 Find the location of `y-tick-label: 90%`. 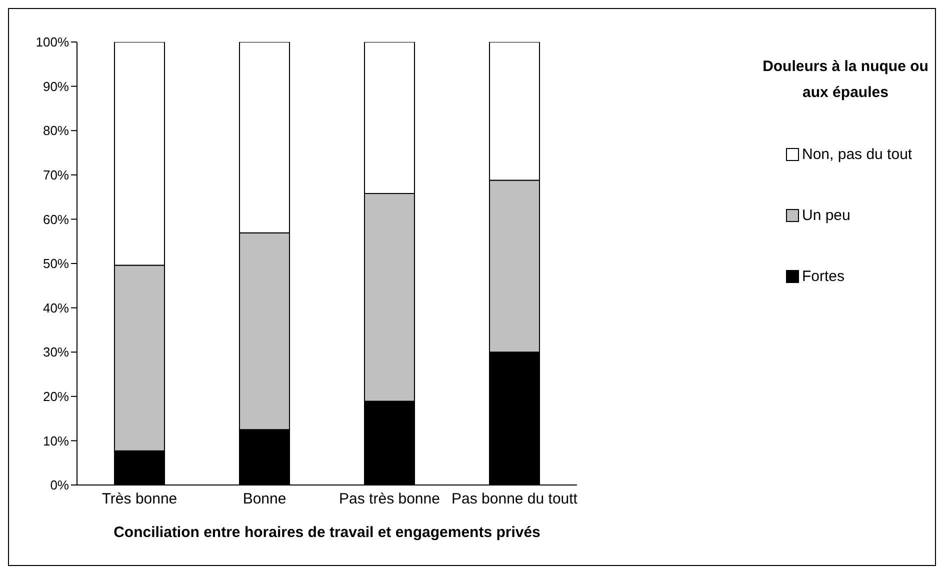

y-tick-label: 90% is located at coordinates (56, 86).